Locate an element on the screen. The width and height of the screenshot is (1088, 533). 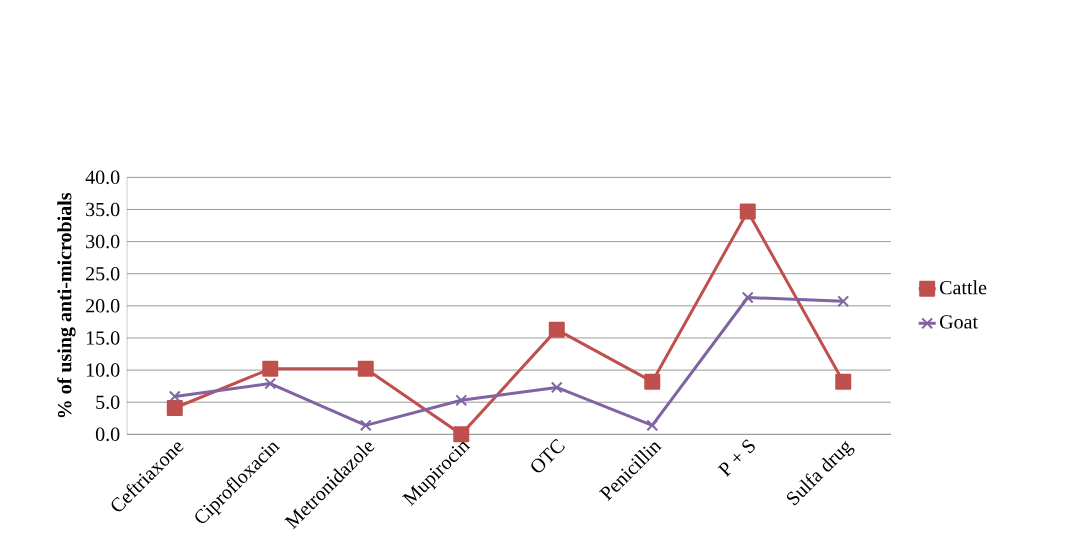
y-tick-label: 0.0 is located at coordinates (107, 434).